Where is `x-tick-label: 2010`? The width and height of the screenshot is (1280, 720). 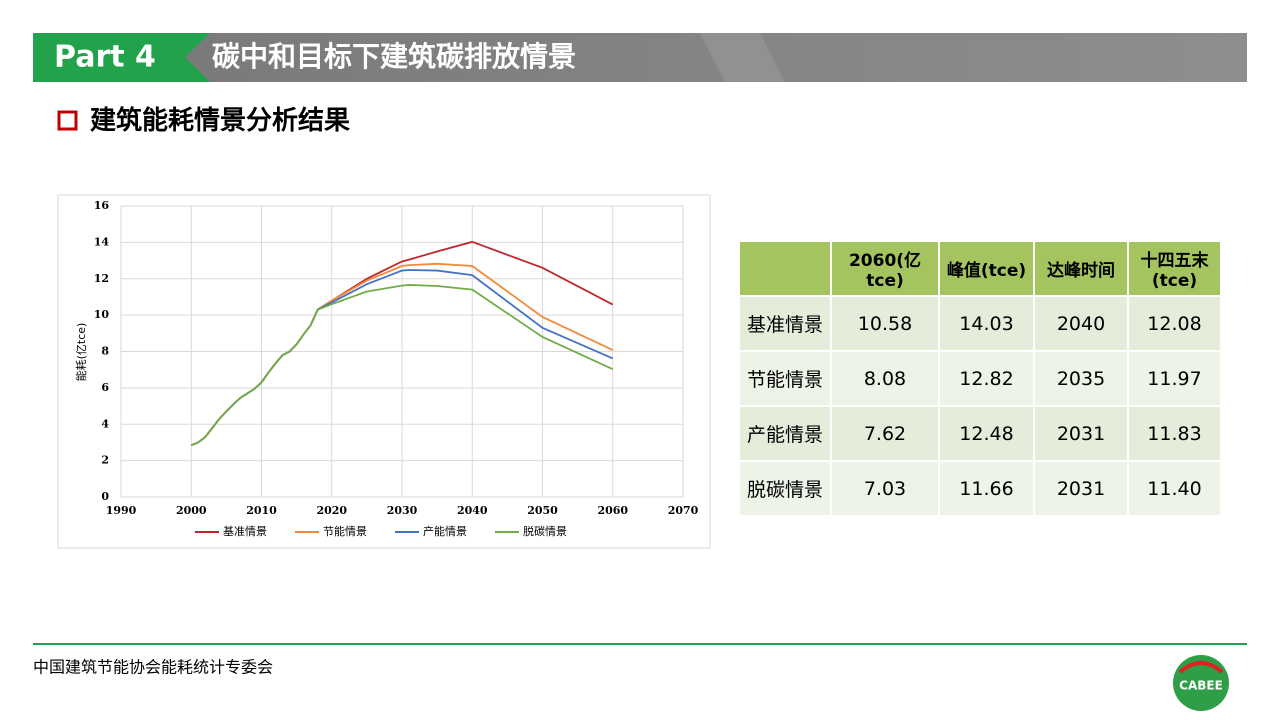 x-tick-label: 2010 is located at coordinates (261, 510).